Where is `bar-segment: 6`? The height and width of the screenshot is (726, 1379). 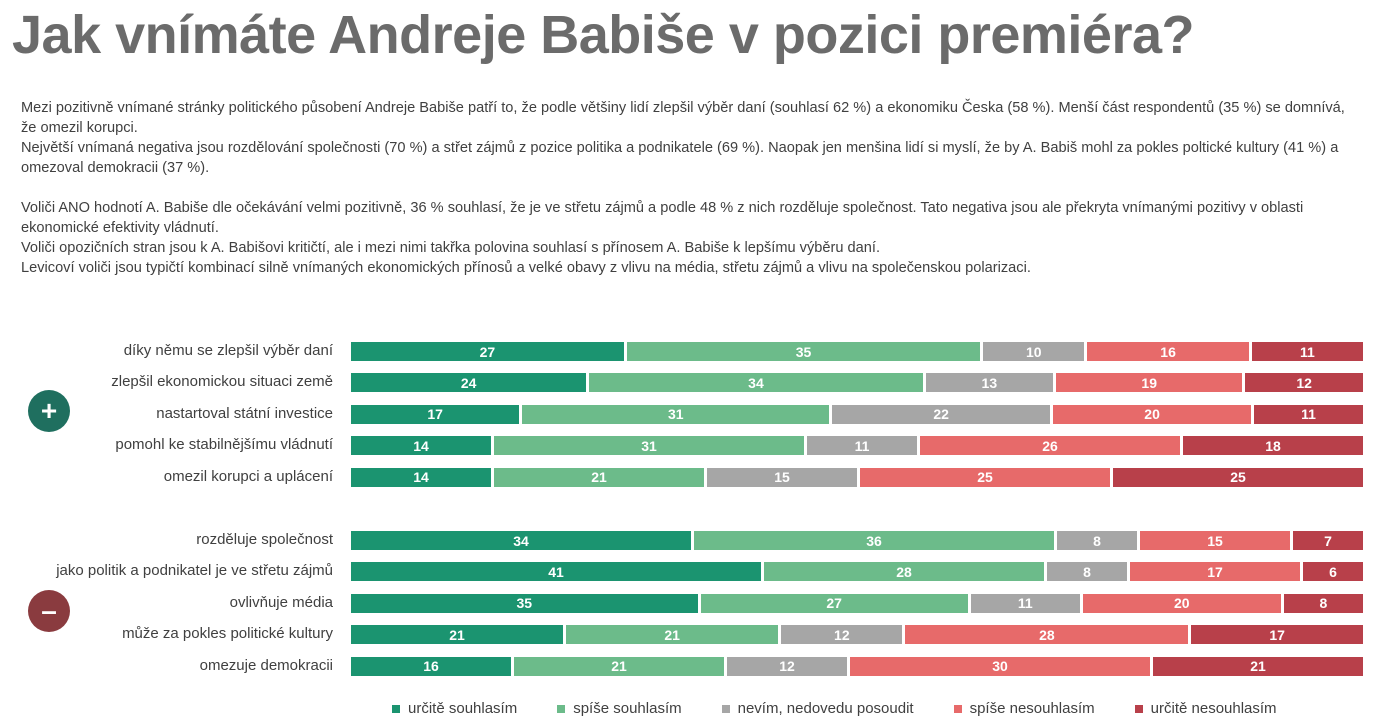 bar-segment: 6 is located at coordinates (1333, 572).